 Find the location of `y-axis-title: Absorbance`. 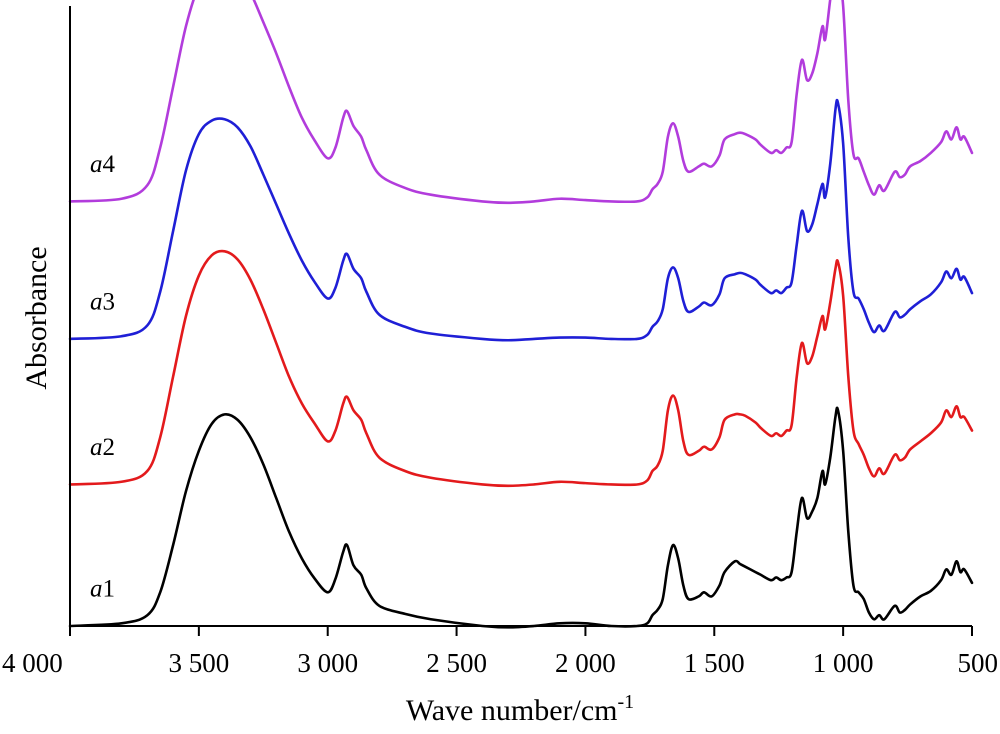

y-axis-title: Absorbance is located at coordinates (36, 317).